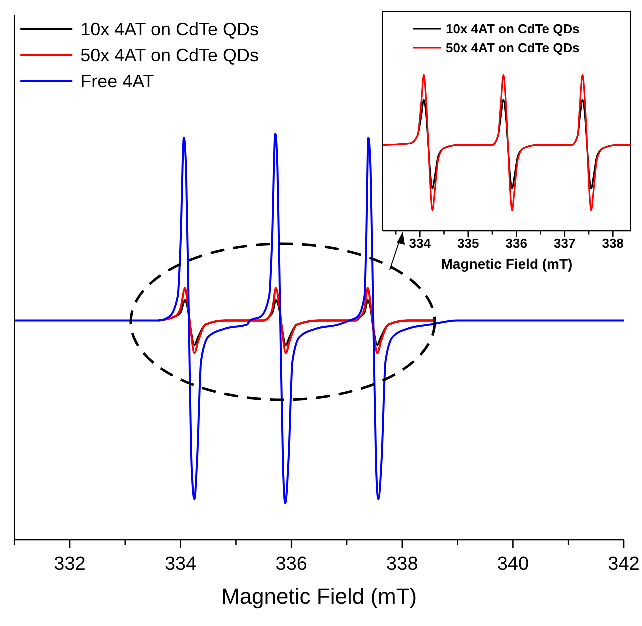  What do you see at coordinates (117, 81) in the screenshot?
I see `legend-label: Free 4AT` at bounding box center [117, 81].